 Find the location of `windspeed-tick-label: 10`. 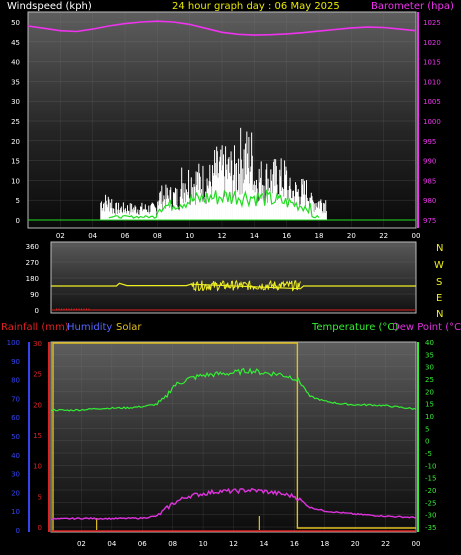

windspeed-tick-label: 10 is located at coordinates (15, 181).